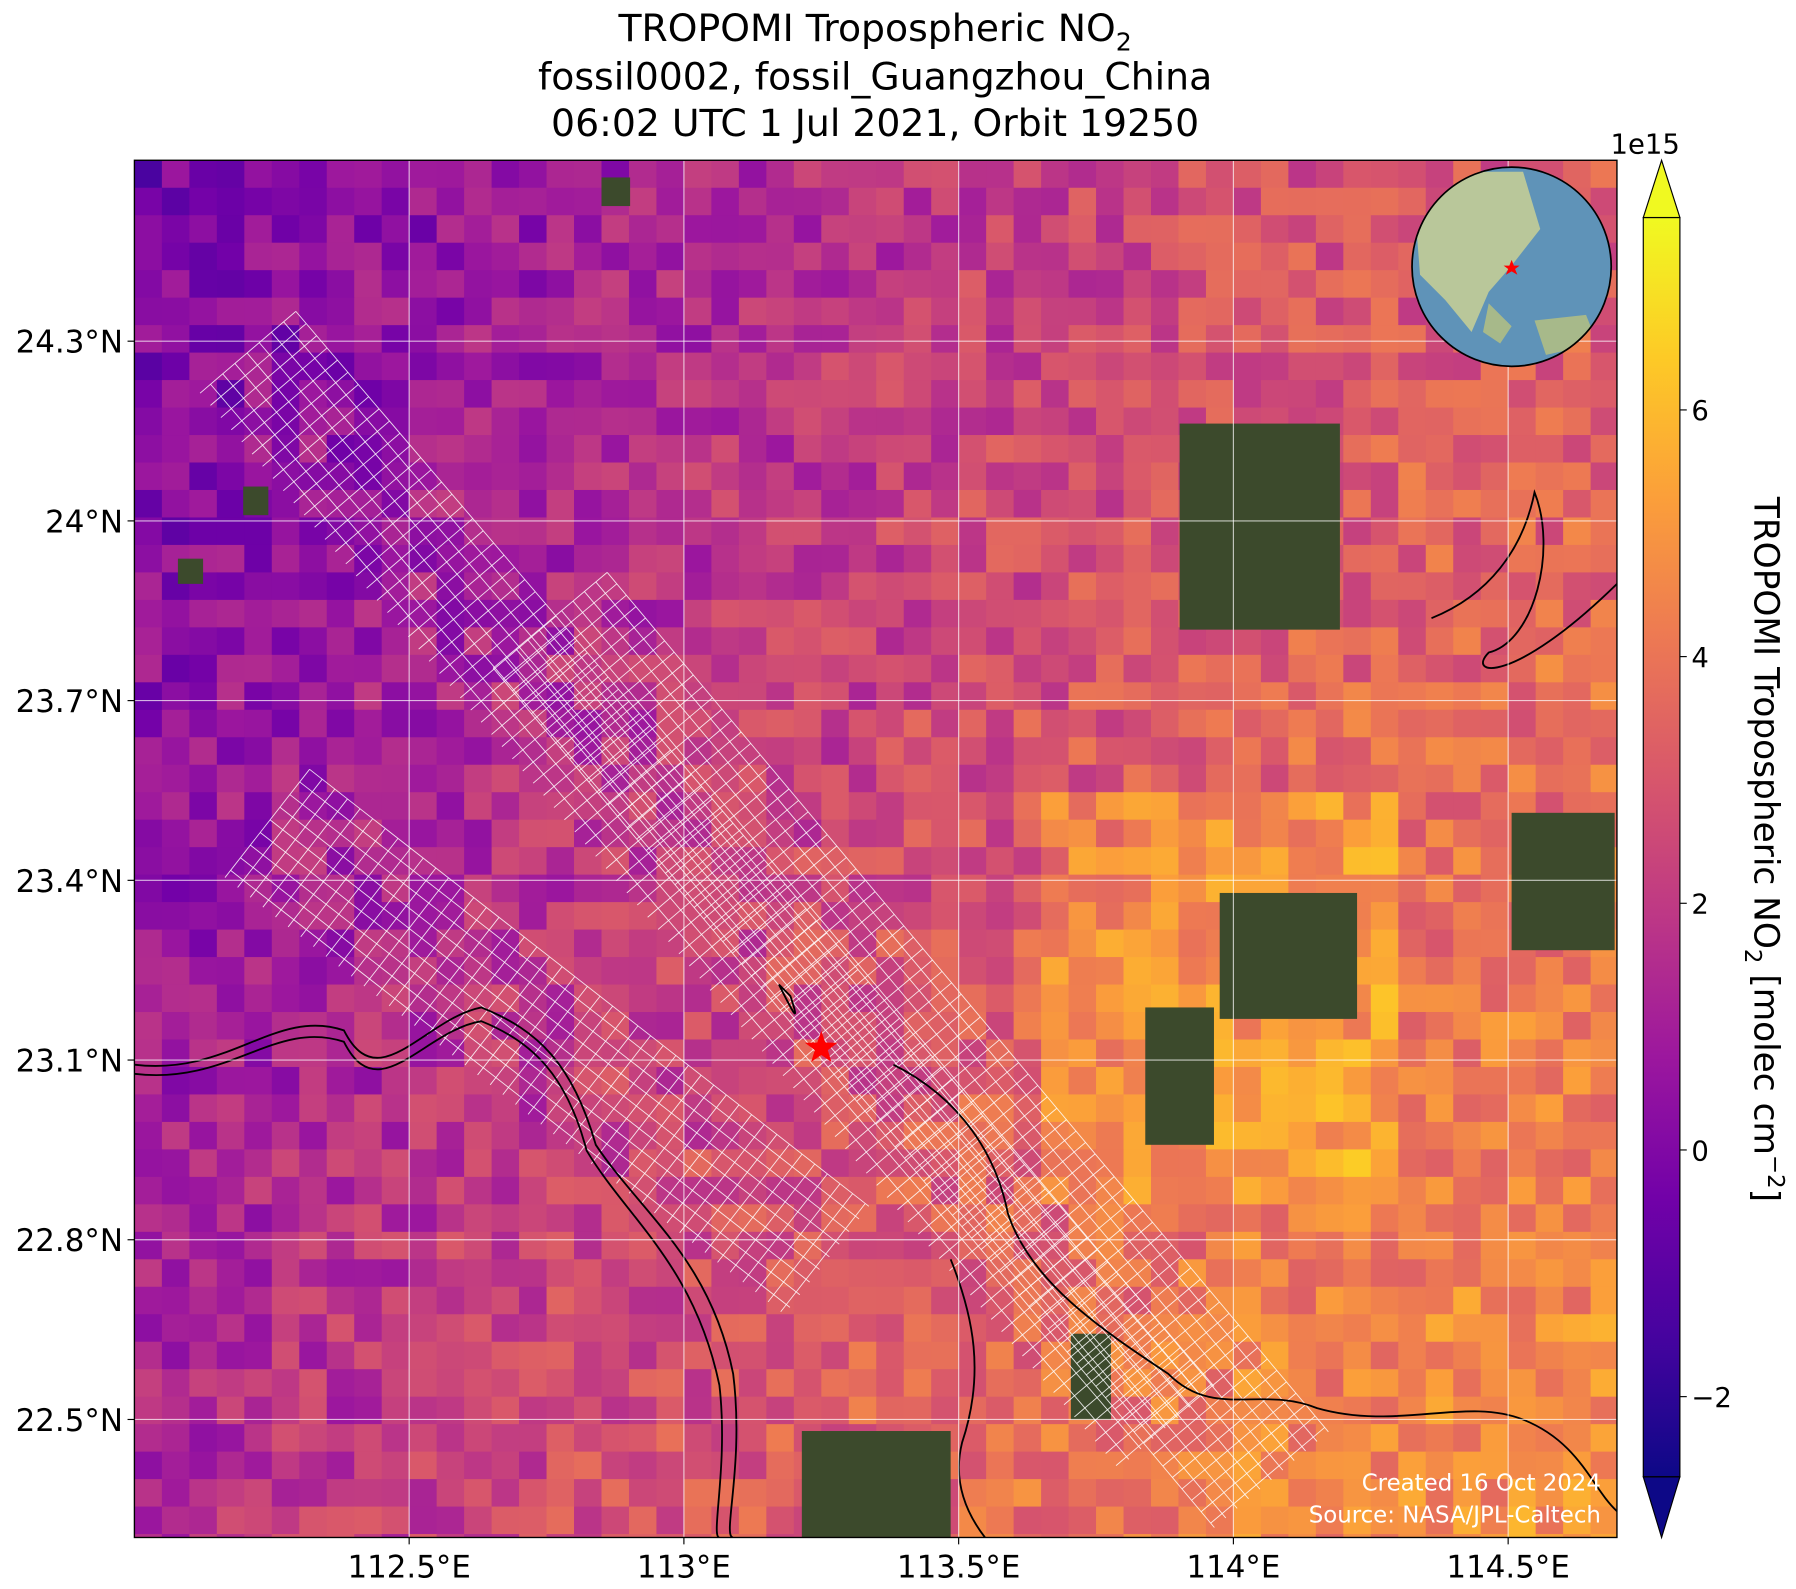 The image size is (1796, 1589). Describe the element at coordinates (1476, 251) in the screenshot. I see `globe-land` at that location.